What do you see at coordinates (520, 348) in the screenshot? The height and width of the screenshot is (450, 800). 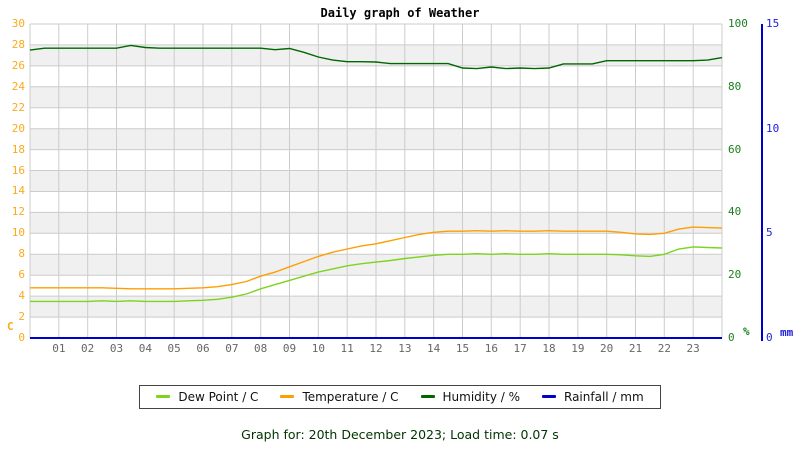 I see `hour-axis-tick: 17` at bounding box center [520, 348].